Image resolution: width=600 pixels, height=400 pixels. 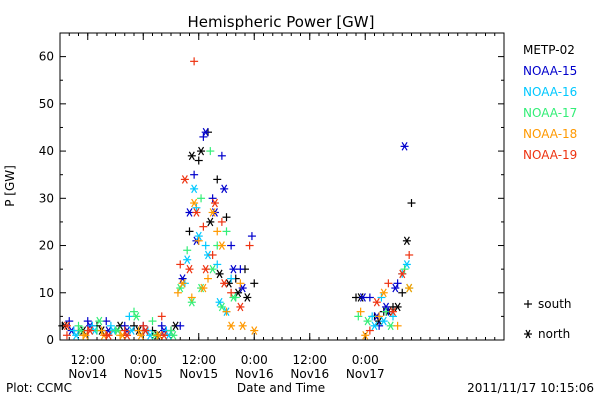 What do you see at coordinates (254, 374) in the screenshot?
I see `x-tick-label-date: Nov16` at bounding box center [254, 374].